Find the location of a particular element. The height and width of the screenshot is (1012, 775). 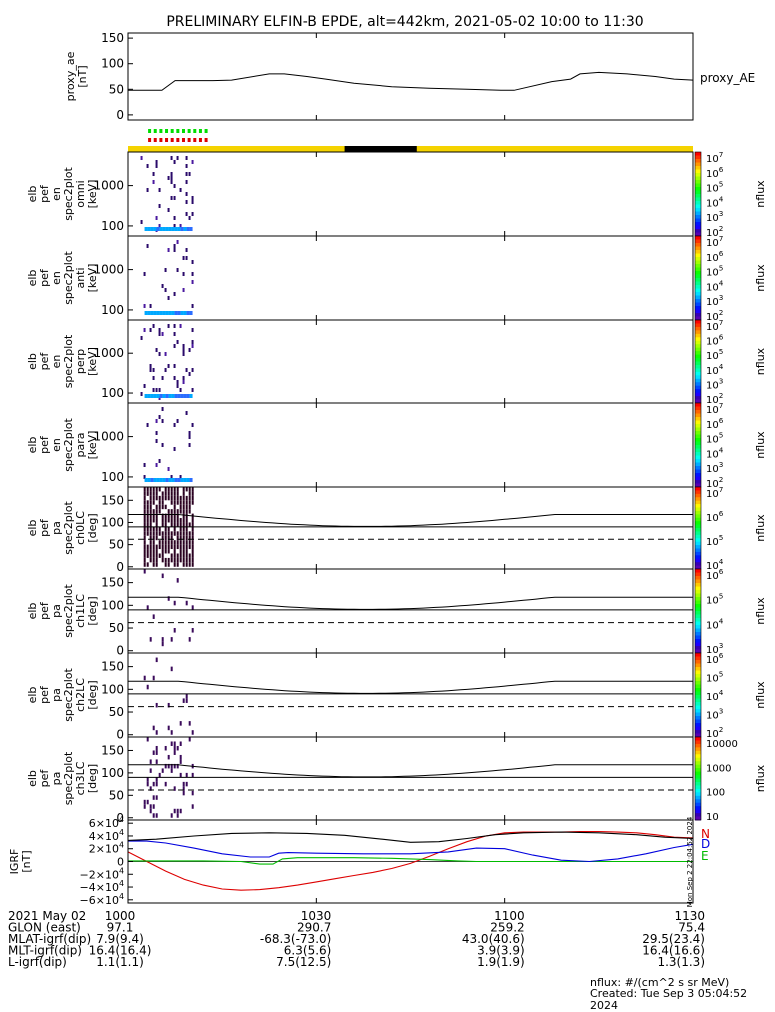

proxy-ae-legend: proxy_AE is located at coordinates (727, 78).